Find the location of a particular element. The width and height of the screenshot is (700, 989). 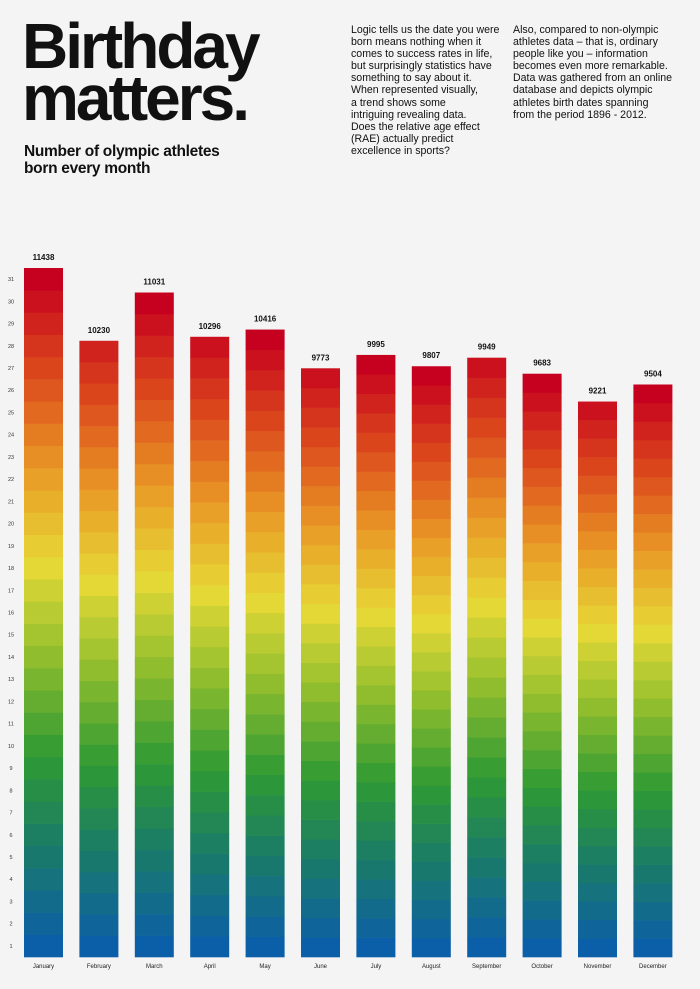

y-tick-label: 15 is located at coordinates (11, 636).